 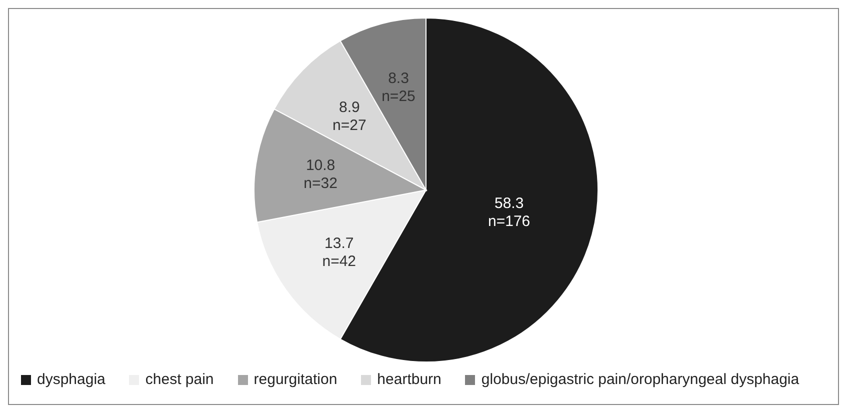 I want to click on data-label: 13.7 n=42, so click(x=339, y=252).